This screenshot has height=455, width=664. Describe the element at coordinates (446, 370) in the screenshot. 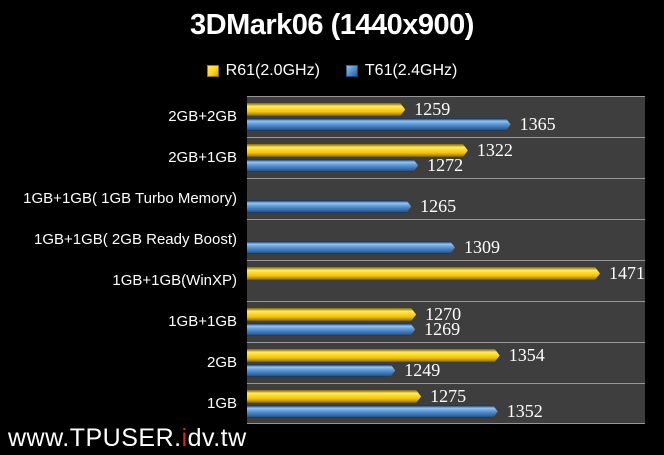

I see `bar-line: 1249` at that location.